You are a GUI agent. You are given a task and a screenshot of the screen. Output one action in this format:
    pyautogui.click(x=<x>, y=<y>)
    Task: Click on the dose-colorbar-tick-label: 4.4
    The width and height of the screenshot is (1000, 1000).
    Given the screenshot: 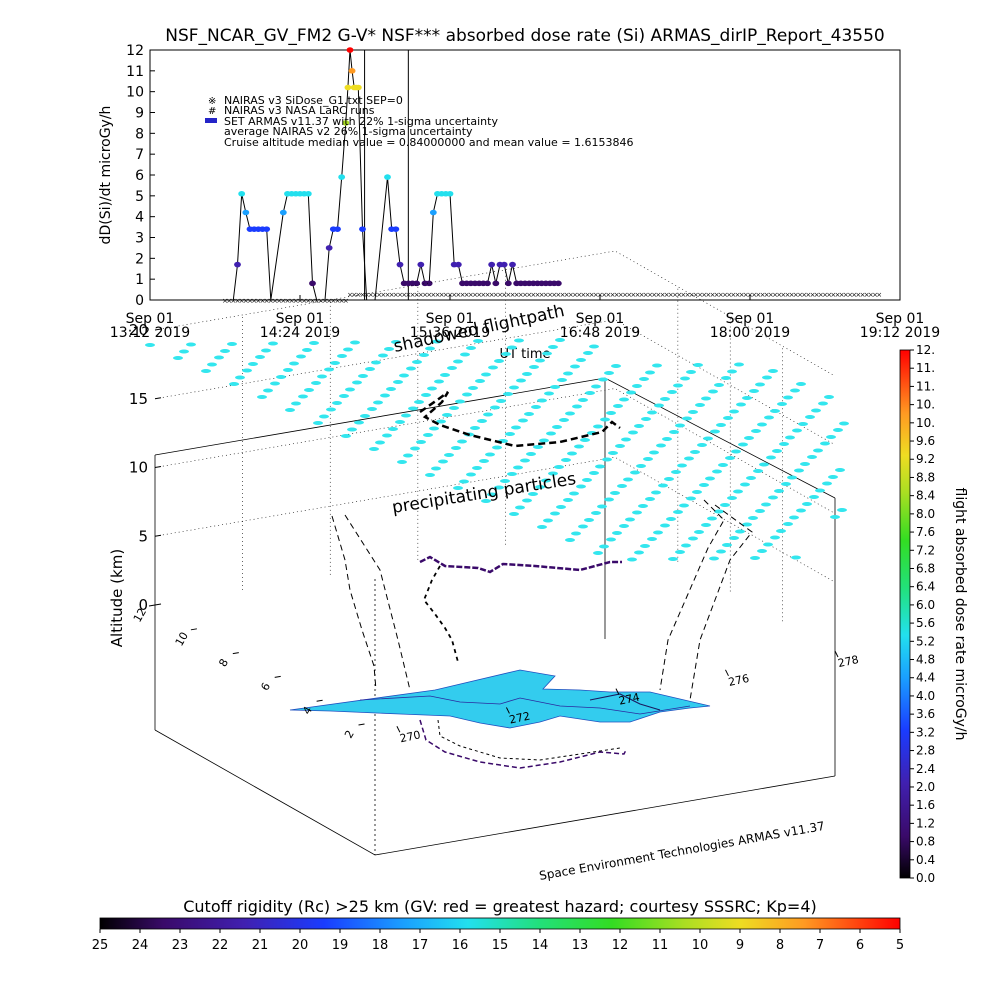 What is the action you would take?
    pyautogui.click(x=925, y=678)
    